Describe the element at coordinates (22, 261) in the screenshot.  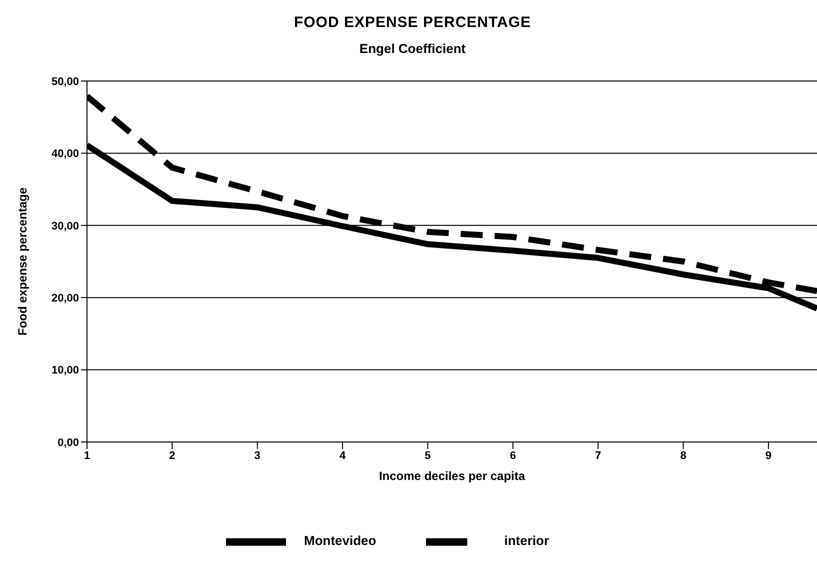
I see `y-axis-title: Food expense percentage` at that location.